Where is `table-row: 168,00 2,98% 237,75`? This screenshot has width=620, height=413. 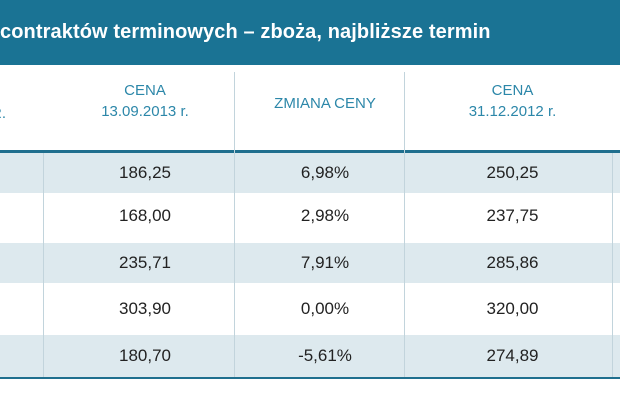
table-row: 168,00 2,98% 237,75 is located at coordinates (310, 216).